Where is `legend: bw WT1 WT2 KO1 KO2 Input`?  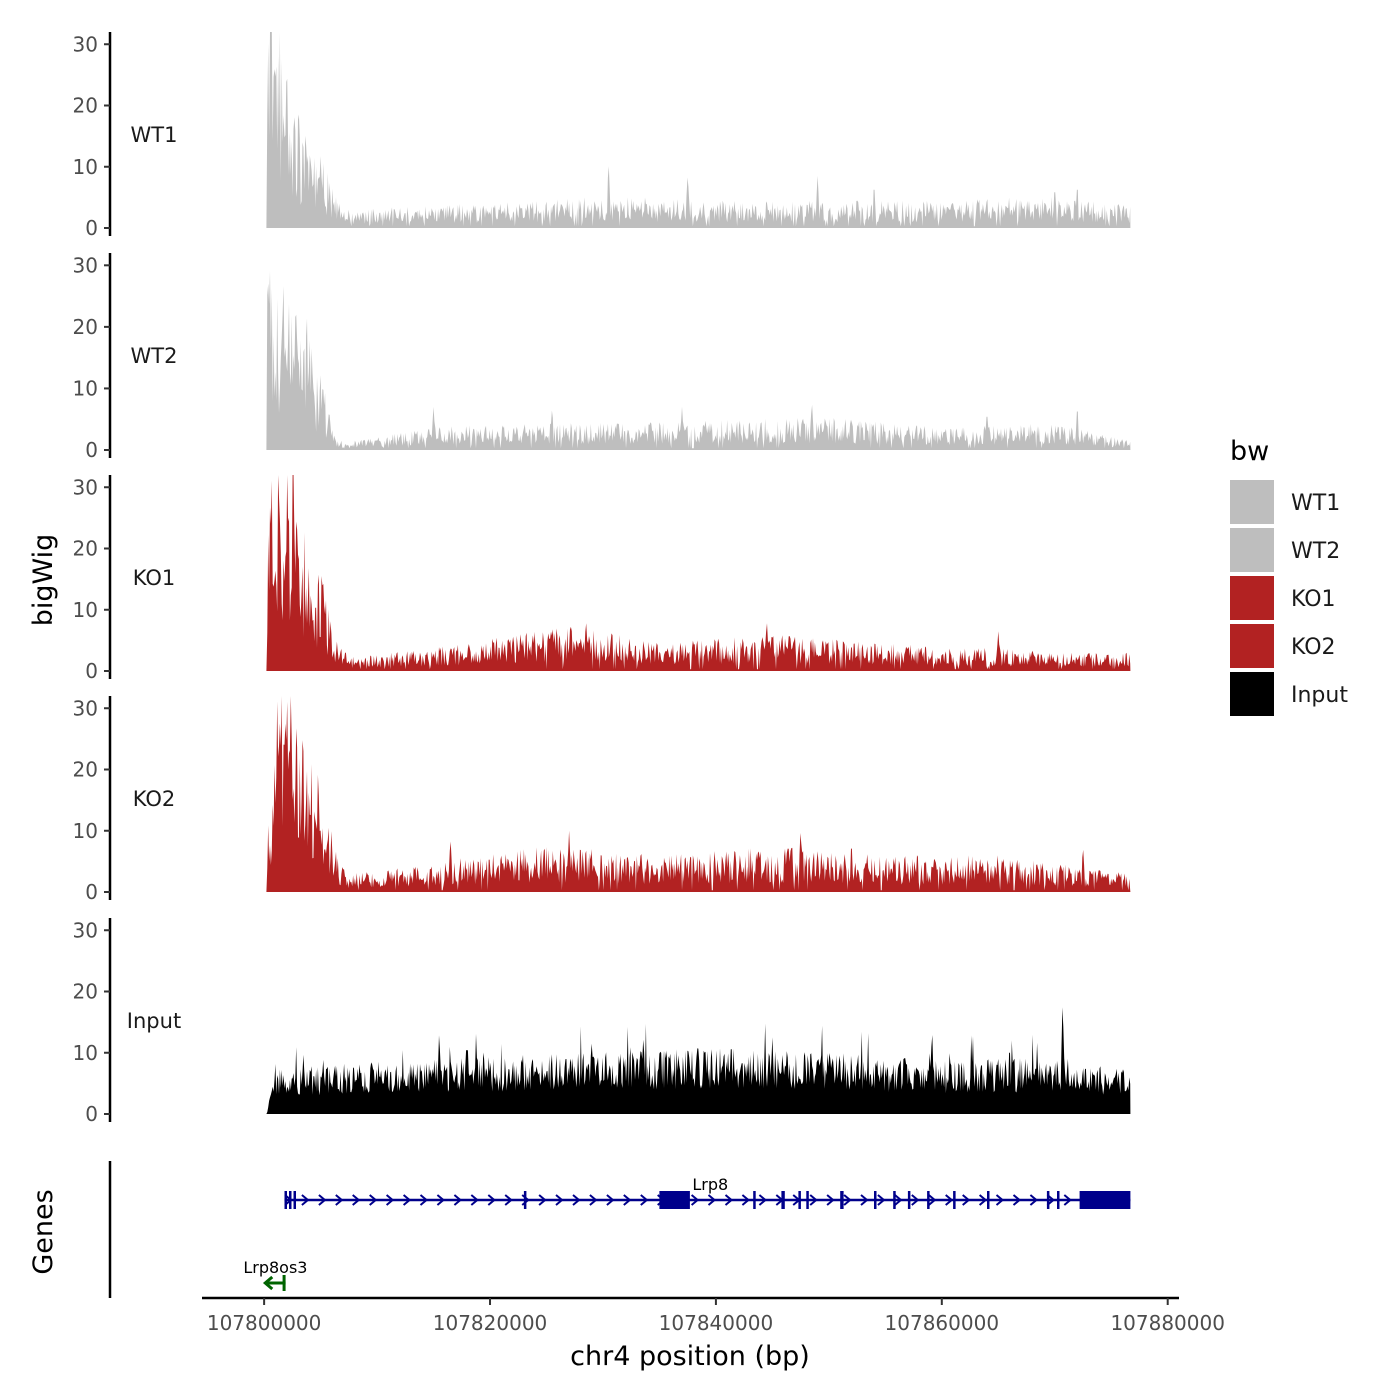 legend: bw WT1 WT2 KO1 KO2 Input is located at coordinates (1289, 576).